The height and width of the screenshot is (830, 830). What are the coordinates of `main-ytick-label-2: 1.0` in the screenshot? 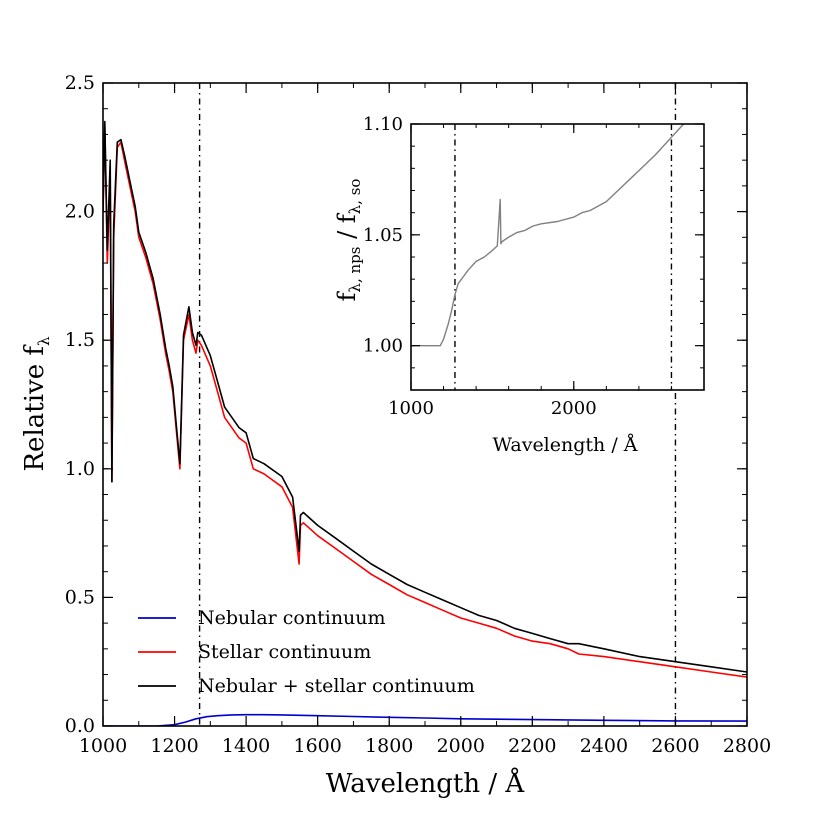 It's located at (80, 469).